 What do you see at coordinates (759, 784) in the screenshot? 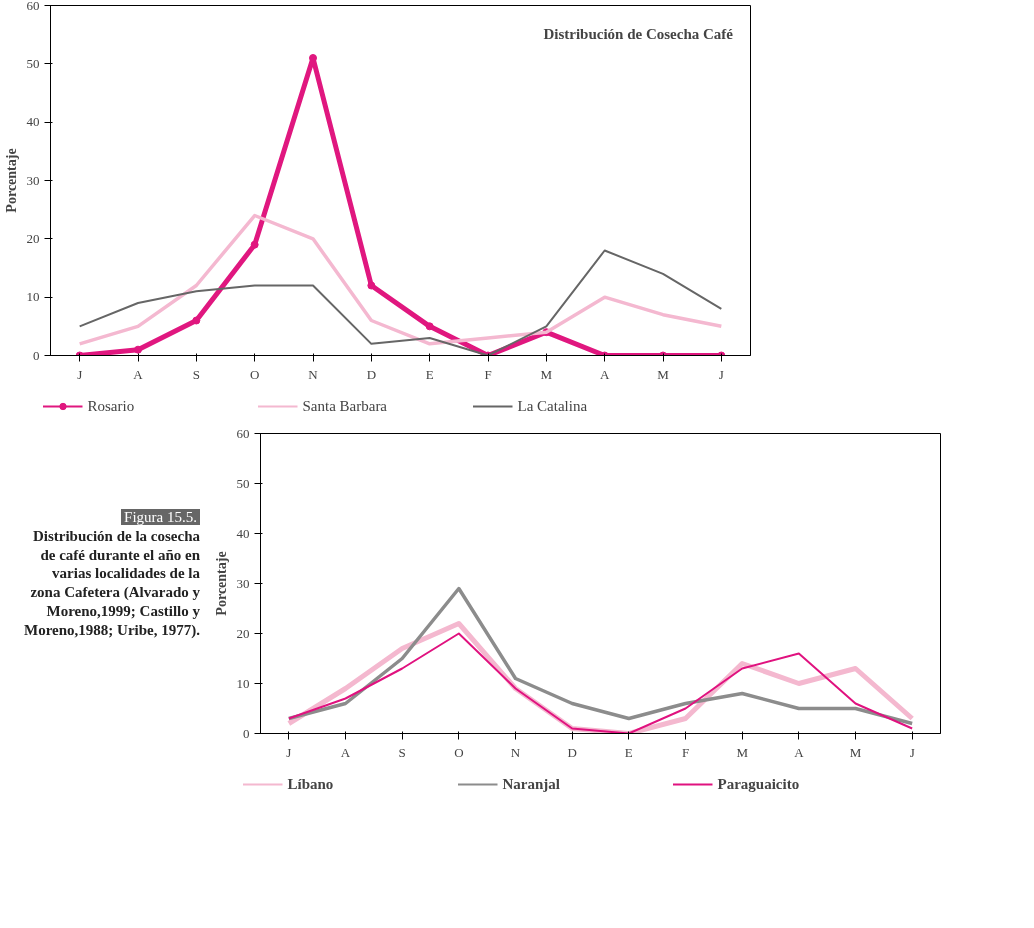
I see `legend-label: Paraguaicito` at bounding box center [759, 784].